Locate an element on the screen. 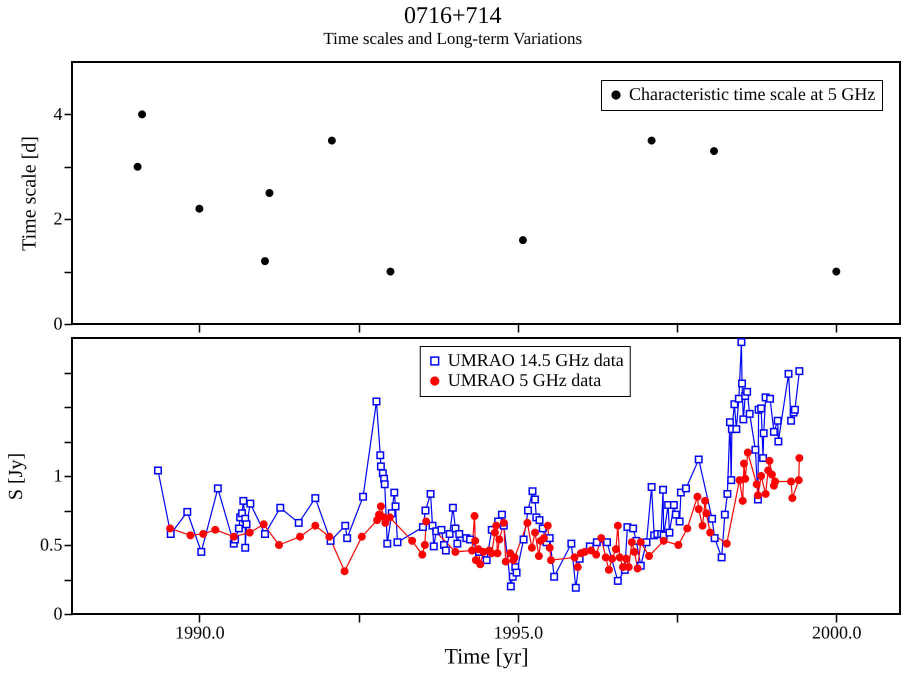 Image resolution: width=911 pixels, height=679 pixels. x-tick-label: 1990.0 is located at coordinates (200, 632).